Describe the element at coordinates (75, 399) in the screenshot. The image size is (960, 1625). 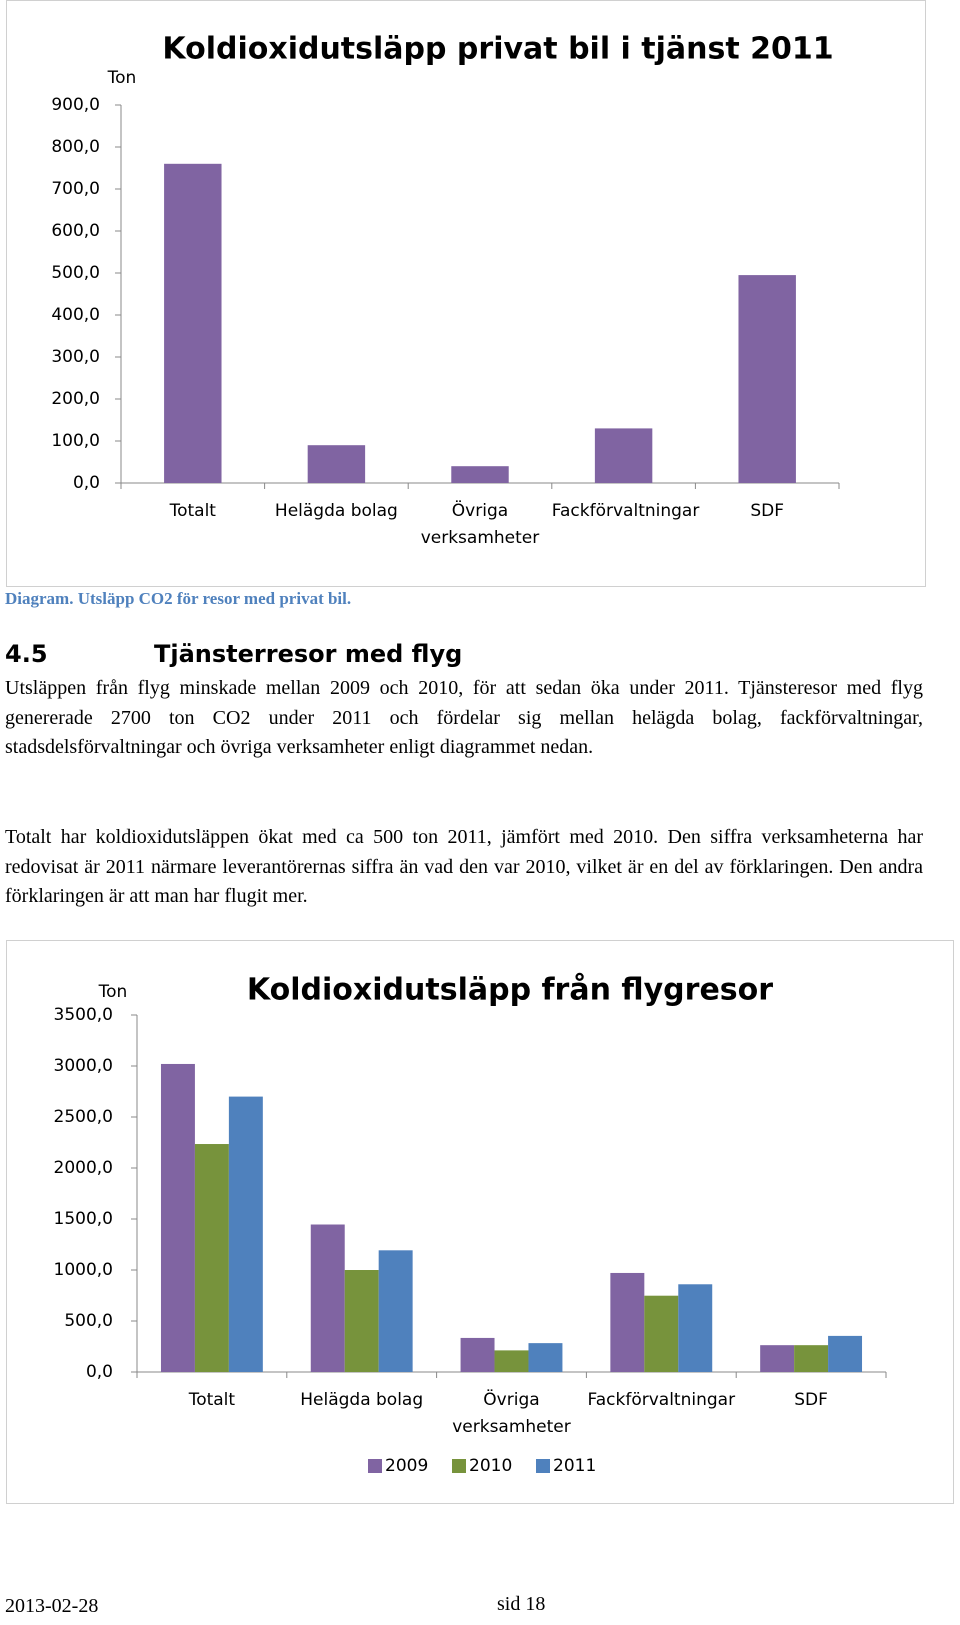
I see `y-tick-label: 200,0` at that location.